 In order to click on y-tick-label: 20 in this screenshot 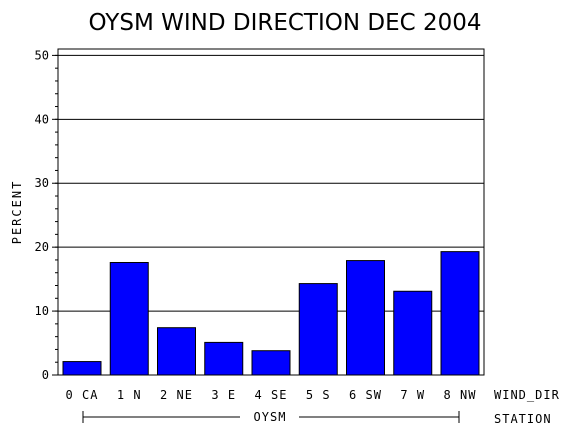, I will do `click(42, 247)`.